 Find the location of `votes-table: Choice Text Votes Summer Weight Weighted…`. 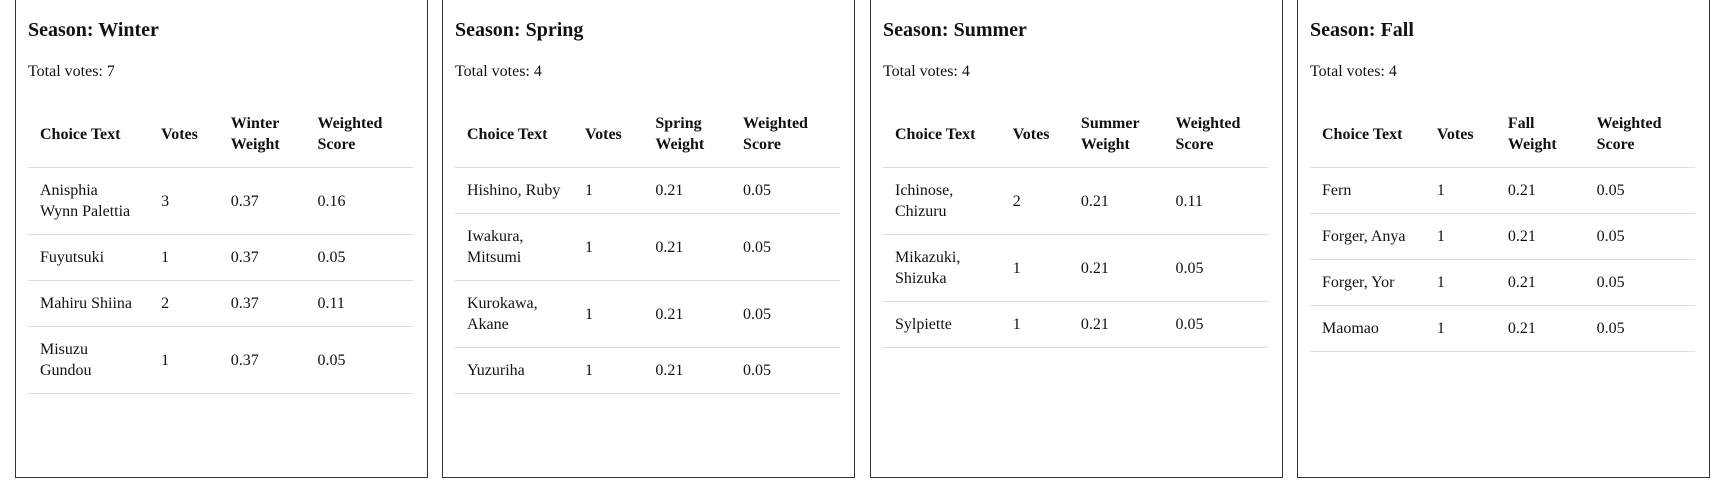

votes-table: Choice Text Votes Summer Weight Weighted… is located at coordinates (1075, 224).